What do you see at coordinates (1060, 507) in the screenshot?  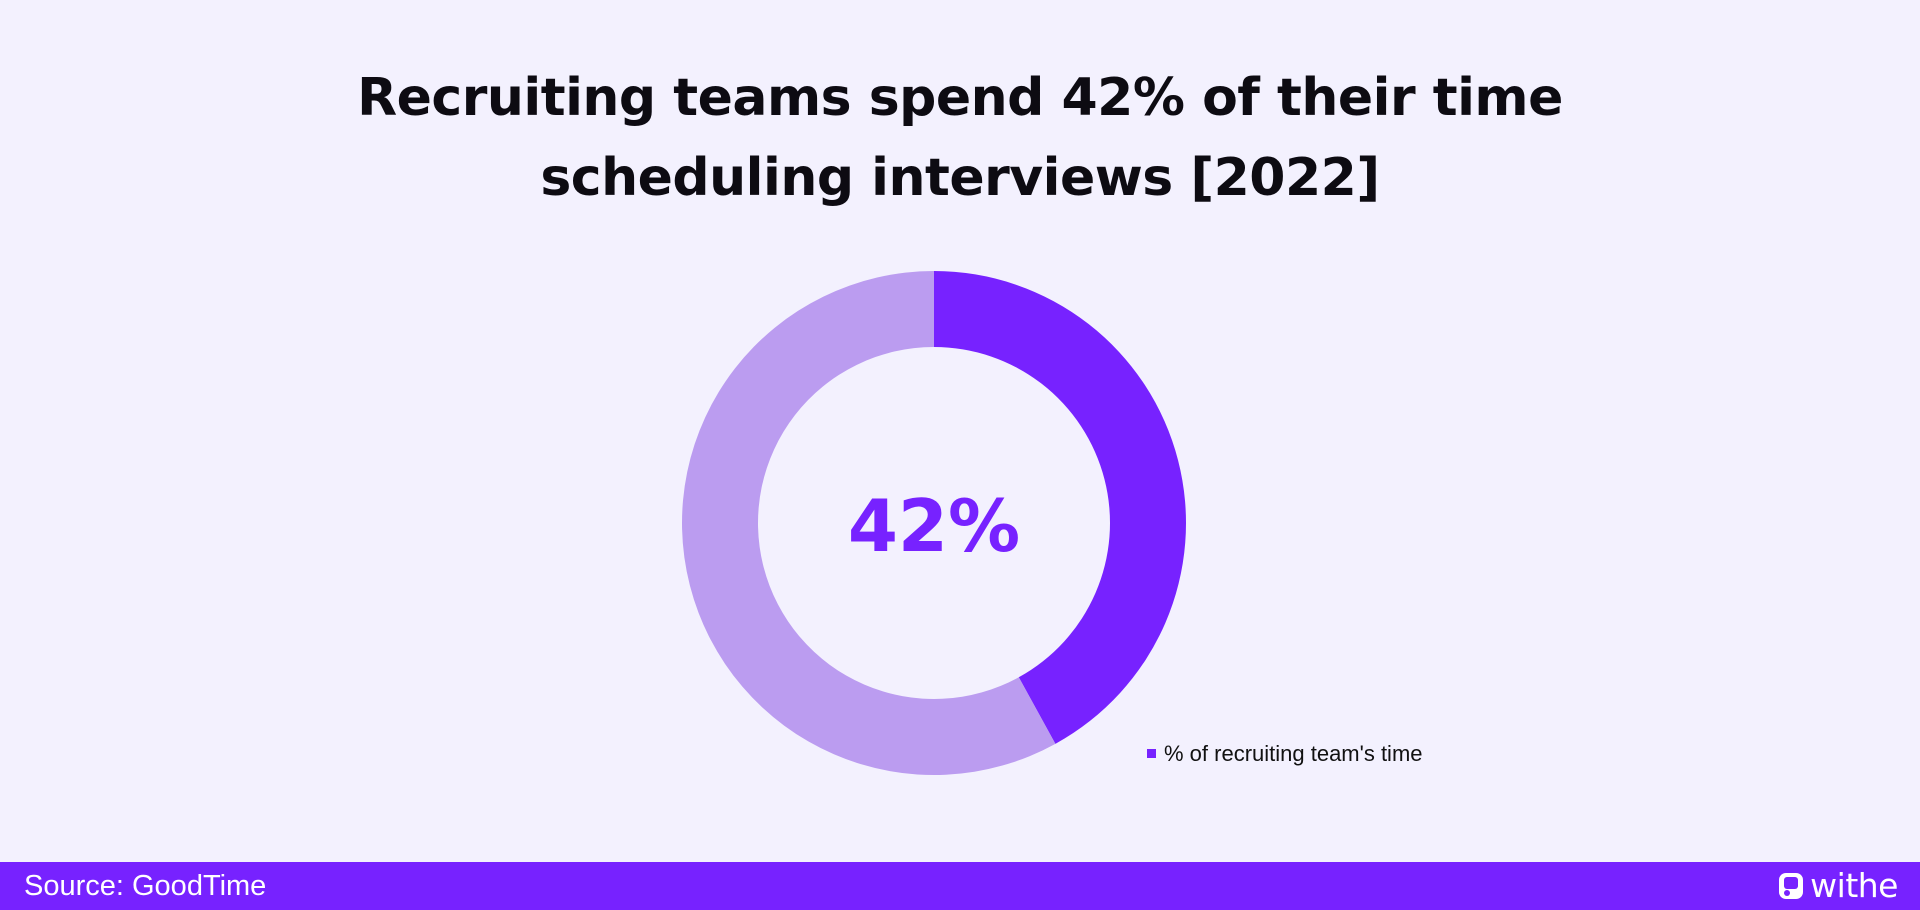 I see `donut-slice-highlight` at bounding box center [1060, 507].